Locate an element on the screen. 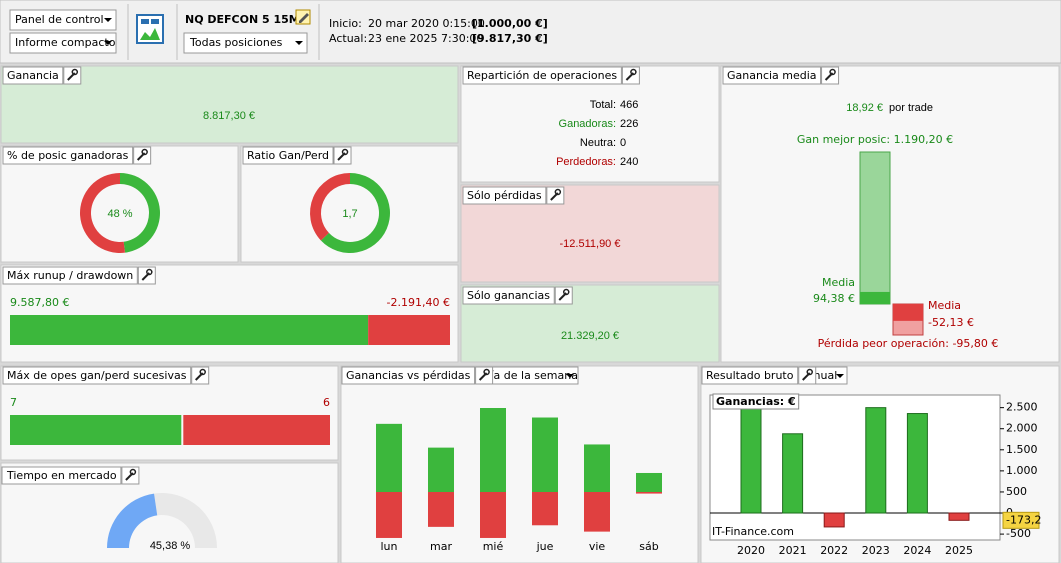  avg-win-label: Media is located at coordinates (838, 282).